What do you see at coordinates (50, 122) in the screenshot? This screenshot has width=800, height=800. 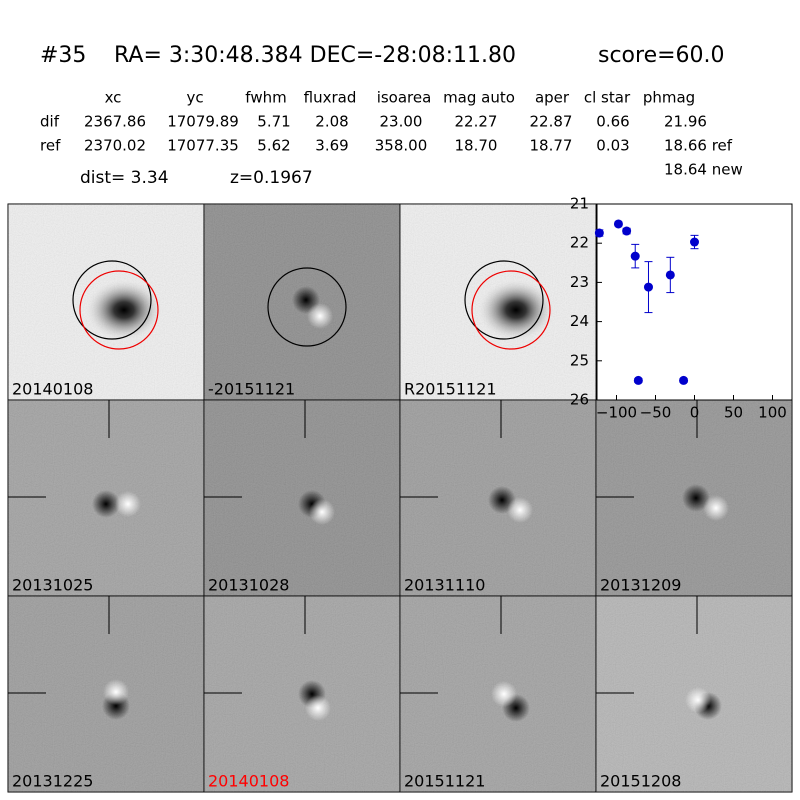 I see `row-label: dif` at bounding box center [50, 122].